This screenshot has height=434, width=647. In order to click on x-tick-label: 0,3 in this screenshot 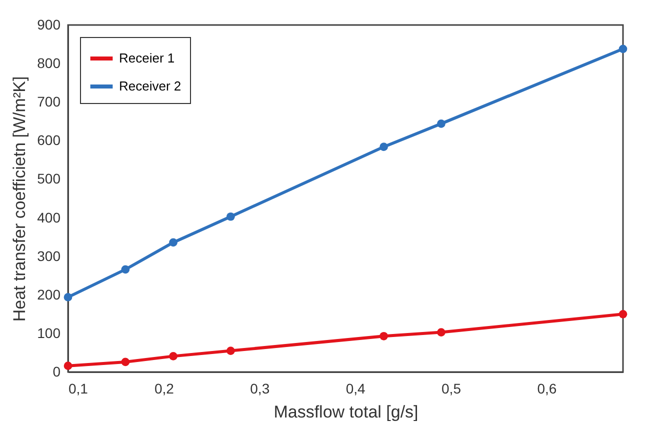, I will do `click(260, 388)`.